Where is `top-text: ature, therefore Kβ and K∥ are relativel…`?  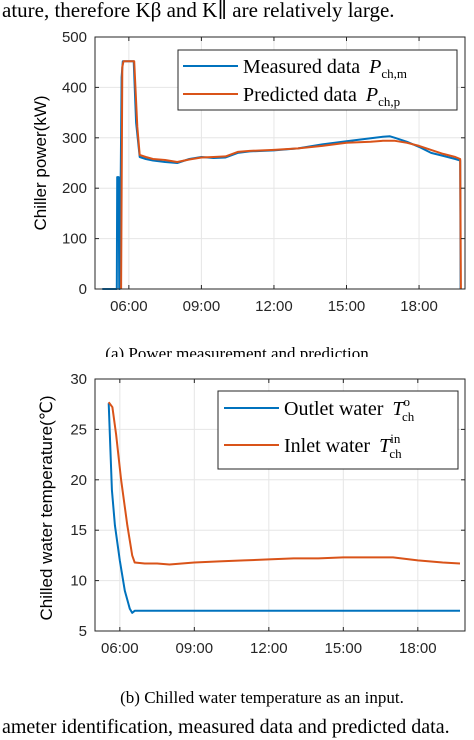
top-text: ature, therefore Kβ and K∥ are relativel… is located at coordinates (198, 11).